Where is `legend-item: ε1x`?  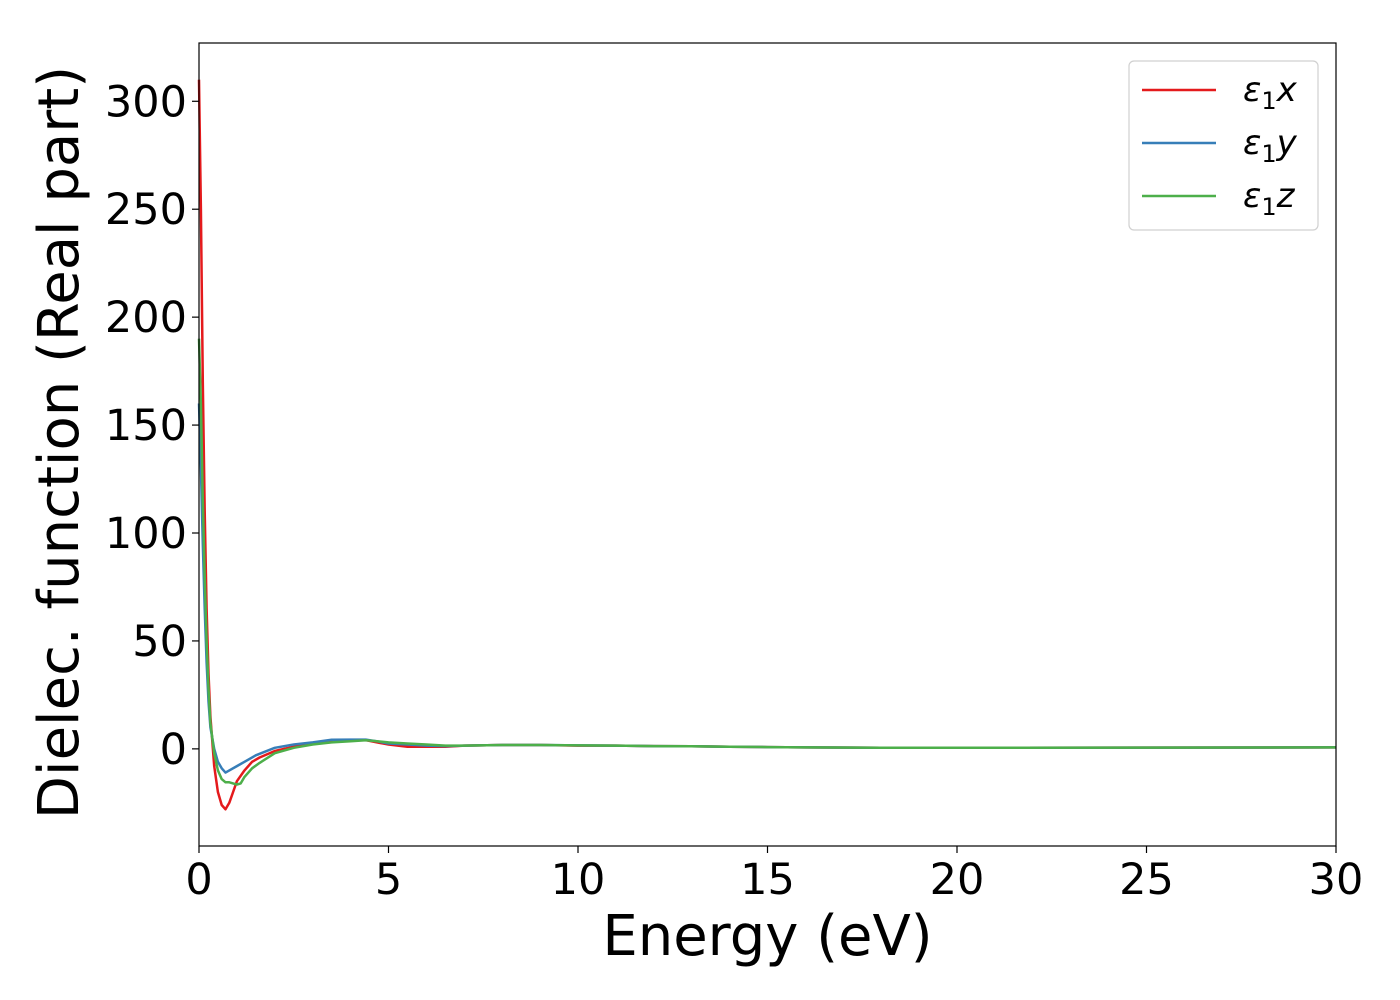
legend-item: ε1x is located at coordinates (1220, 92).